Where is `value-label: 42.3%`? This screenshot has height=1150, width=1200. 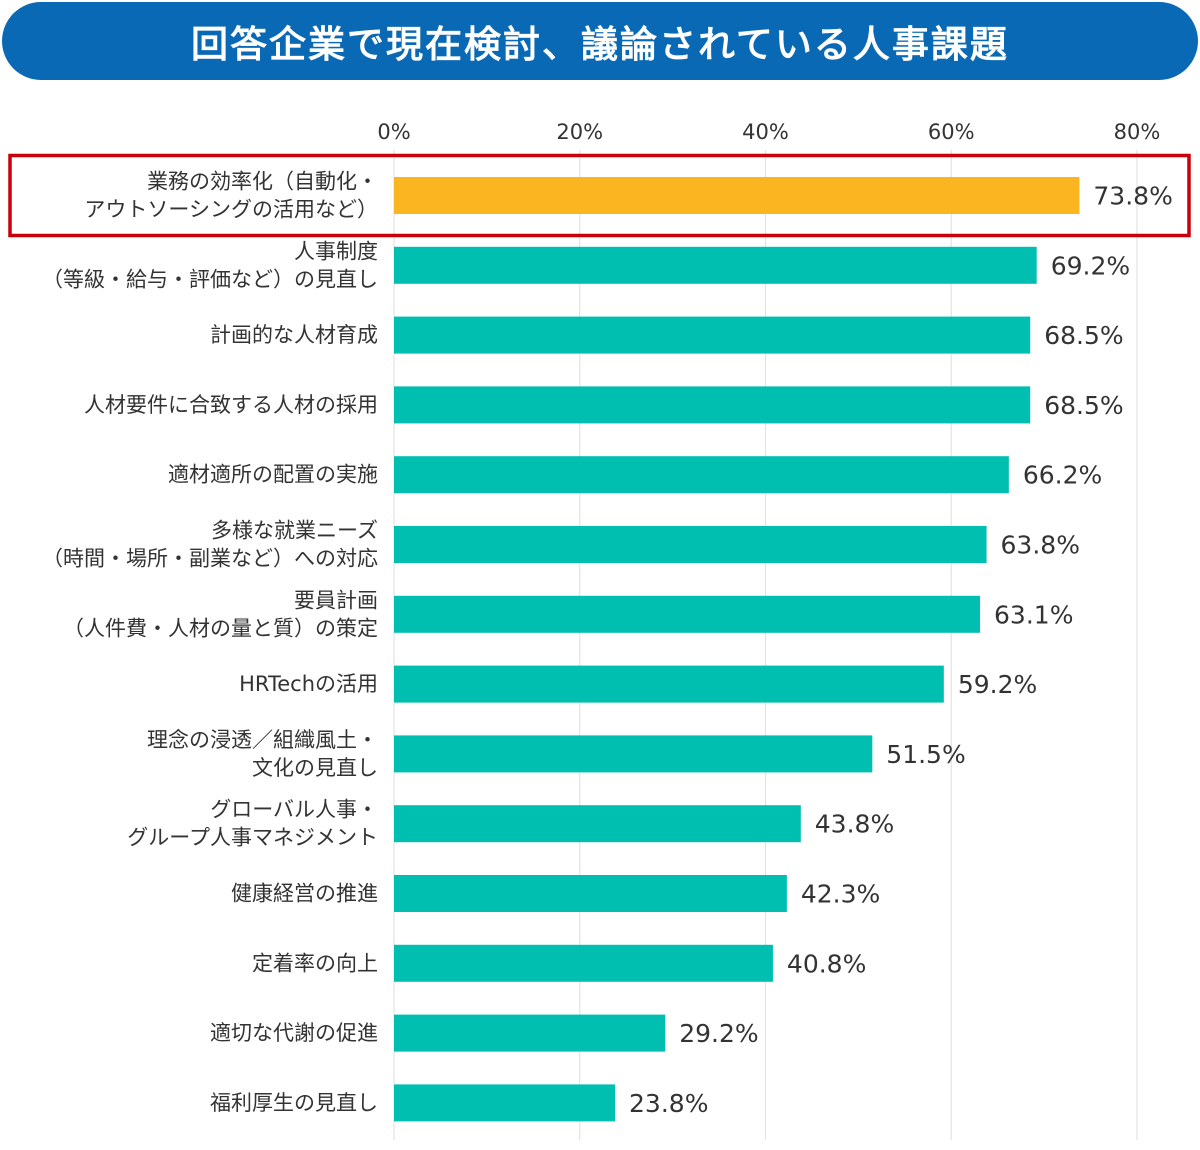 value-label: 42.3% is located at coordinates (840, 894).